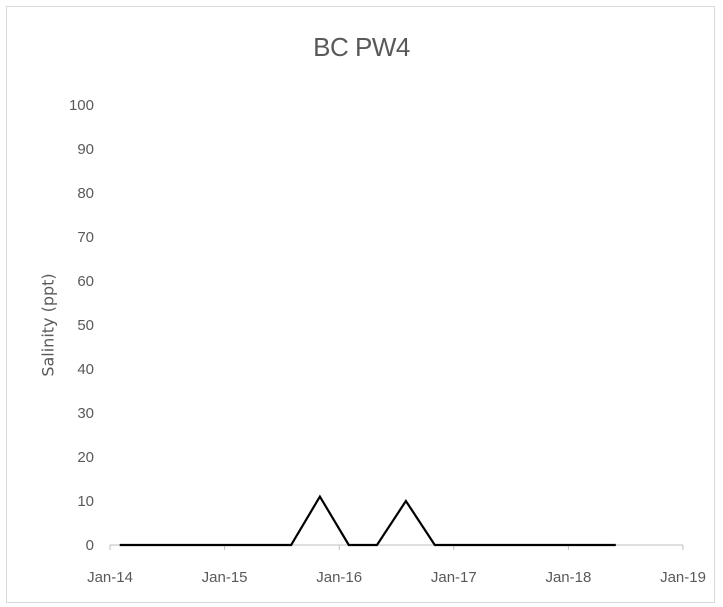 Image resolution: width=723 pixels, height=607 pixels. What do you see at coordinates (568, 577) in the screenshot?
I see `x-tick-label: Jan-18` at bounding box center [568, 577].